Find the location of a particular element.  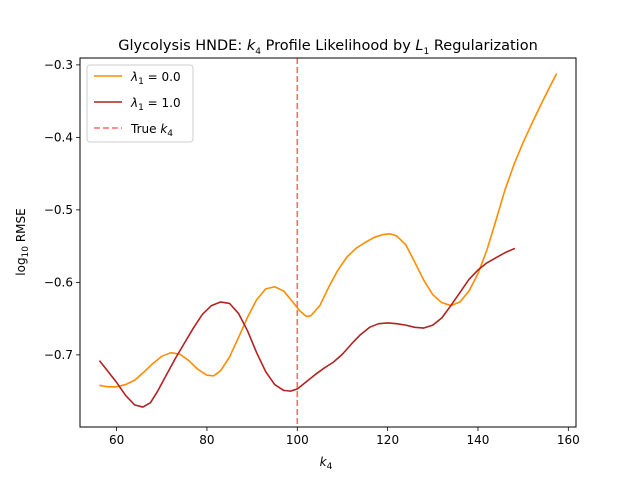

x-tick-label: 60 is located at coordinates (116, 440).